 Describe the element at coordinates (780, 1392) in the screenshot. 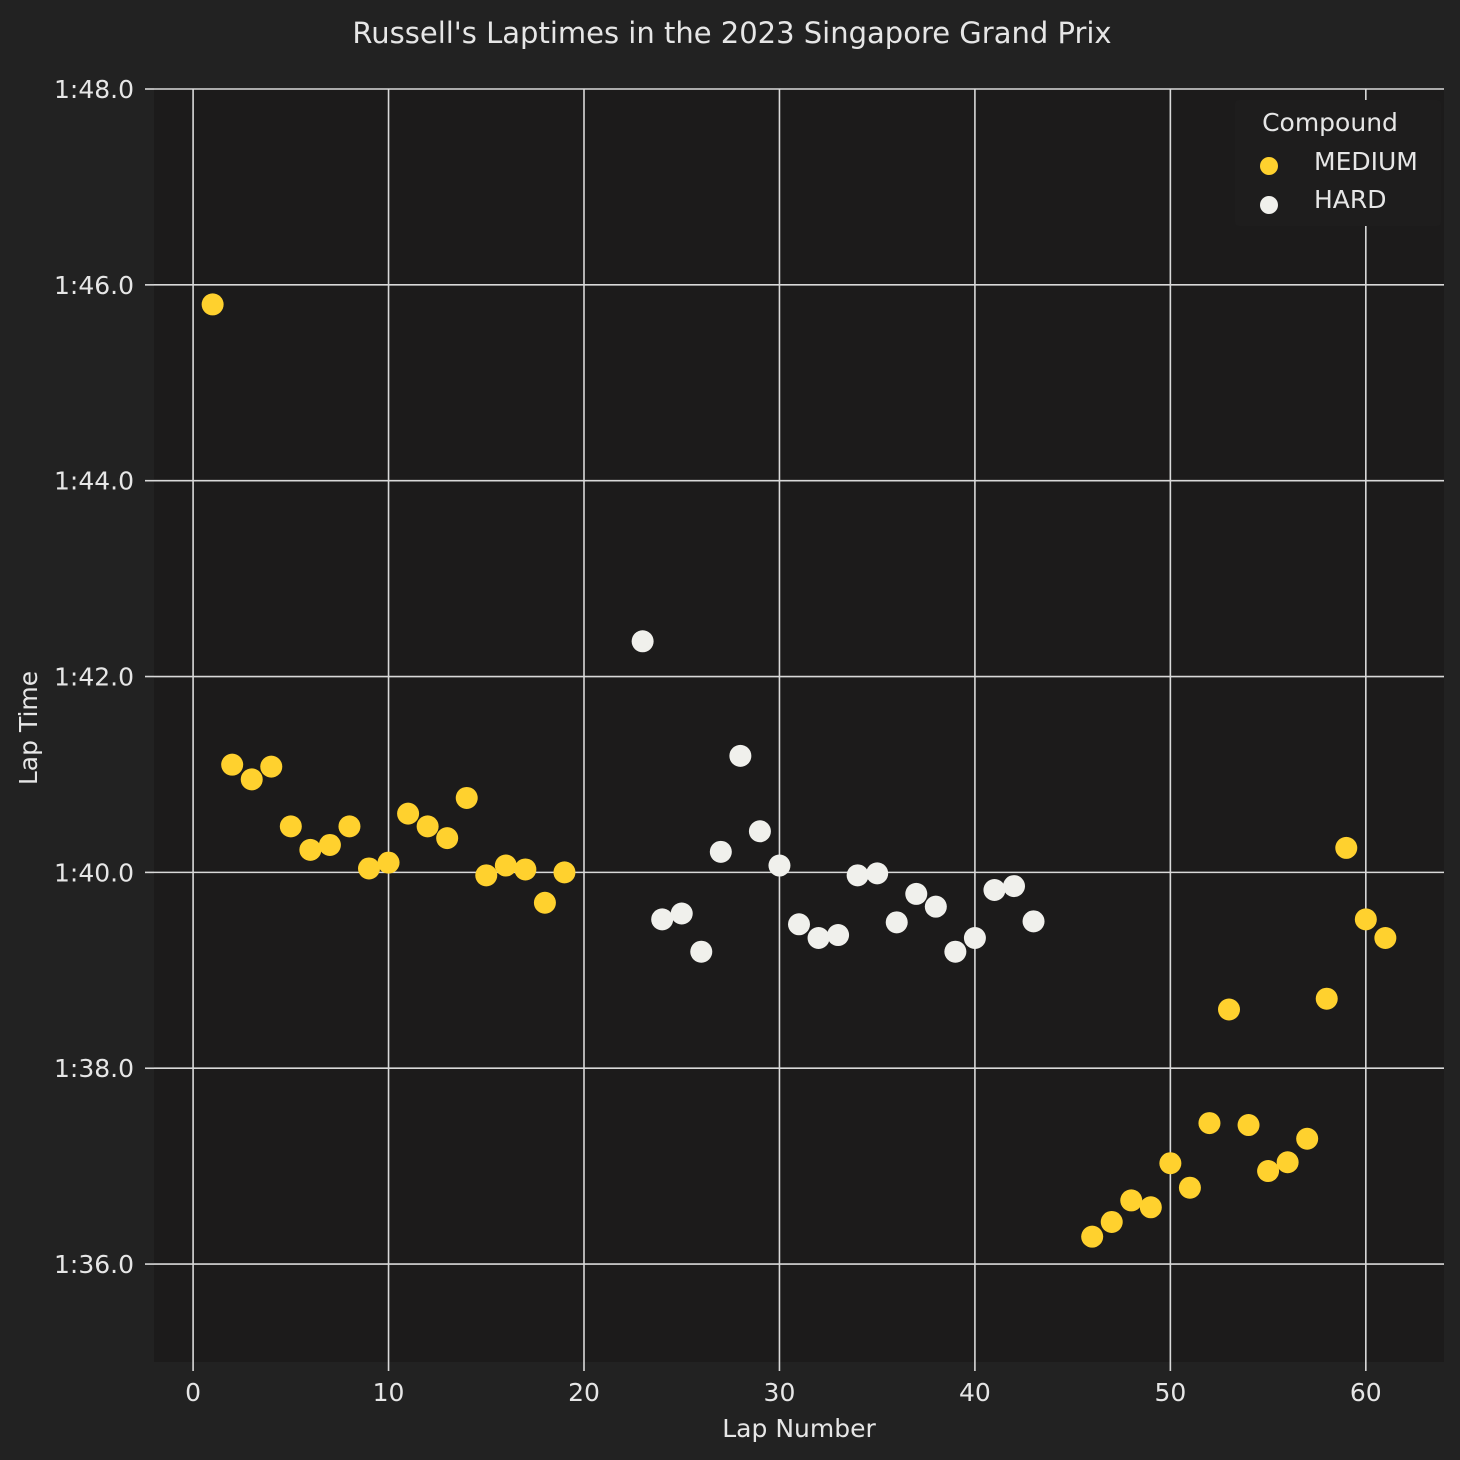

I see `x-tick-label: 30` at that location.